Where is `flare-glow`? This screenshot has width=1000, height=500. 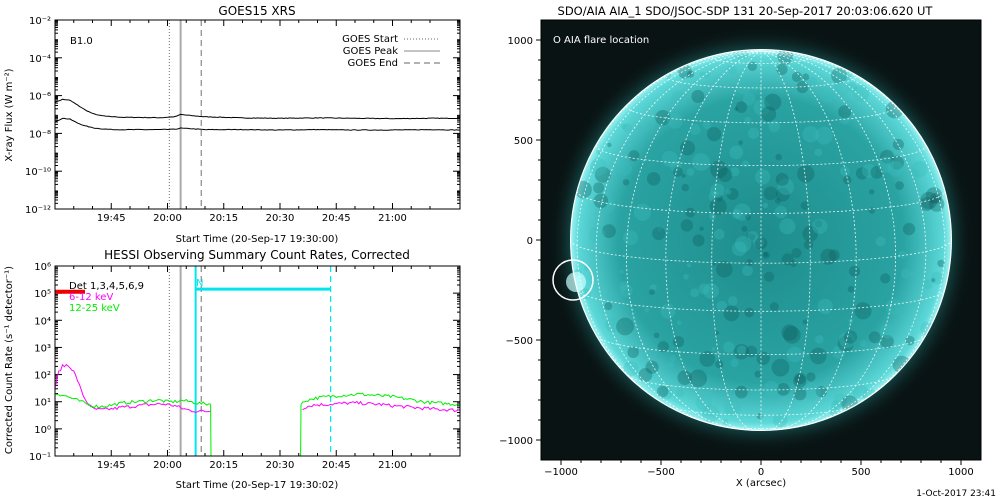 flare-glow is located at coordinates (576, 282).